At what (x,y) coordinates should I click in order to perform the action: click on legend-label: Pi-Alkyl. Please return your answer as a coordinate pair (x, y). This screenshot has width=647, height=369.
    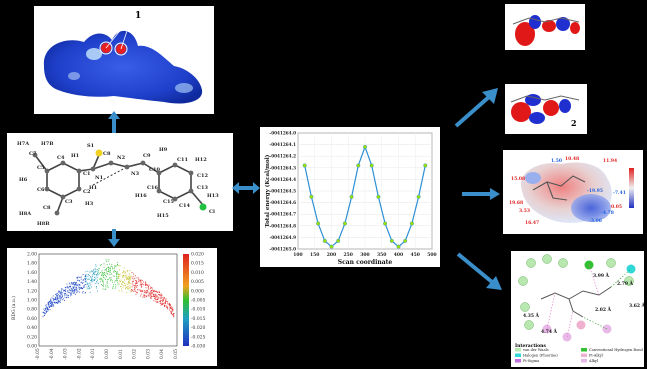
    Looking at the image, I should click on (596, 356).